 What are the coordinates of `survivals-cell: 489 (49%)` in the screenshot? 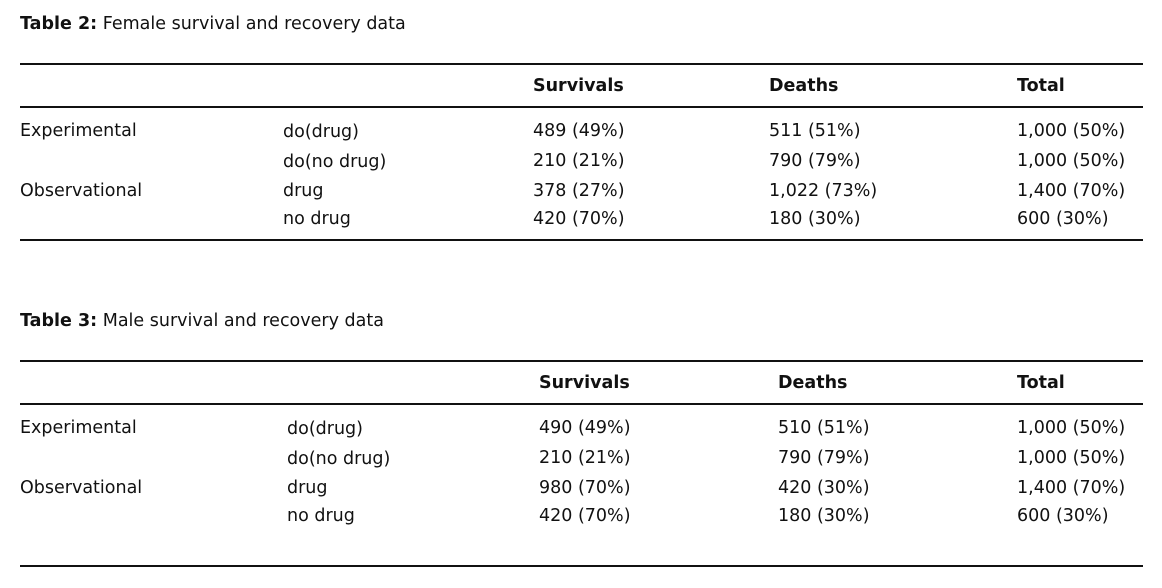 It's located at (579, 131).